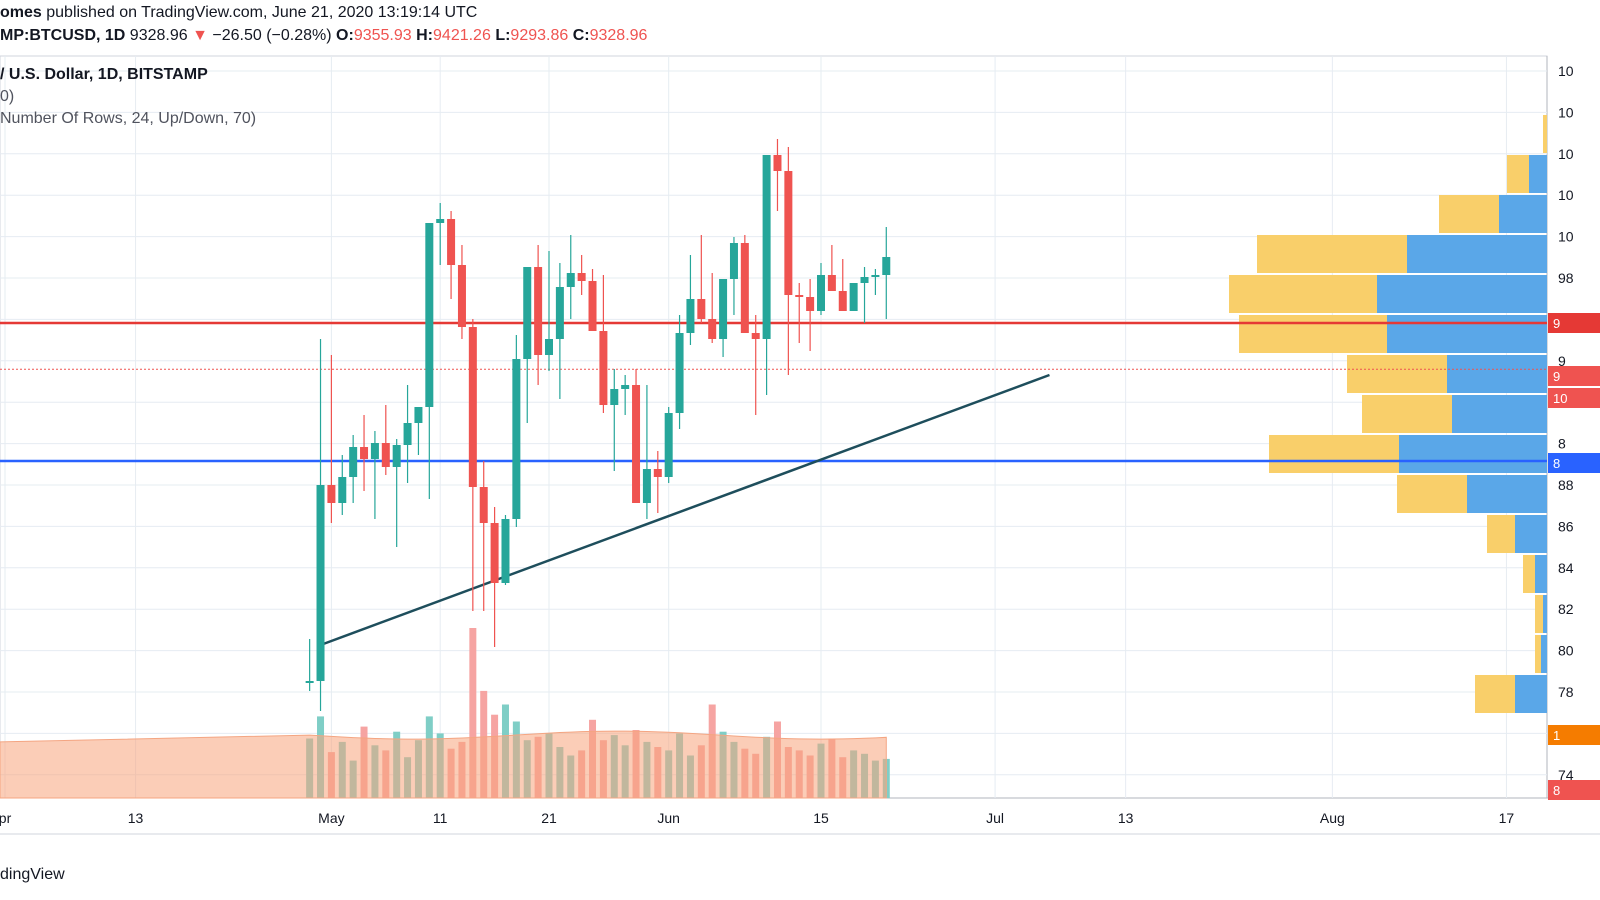 The image size is (1600, 900). I want to click on high-label: H:, so click(425, 35).